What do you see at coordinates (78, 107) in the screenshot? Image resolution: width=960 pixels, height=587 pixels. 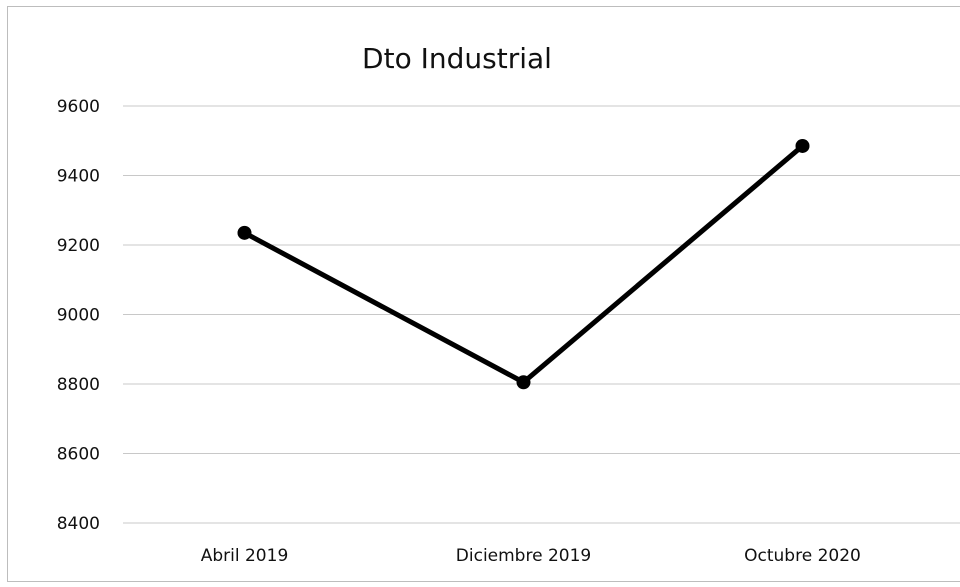 I see `y-tick-label: 9600` at bounding box center [78, 107].